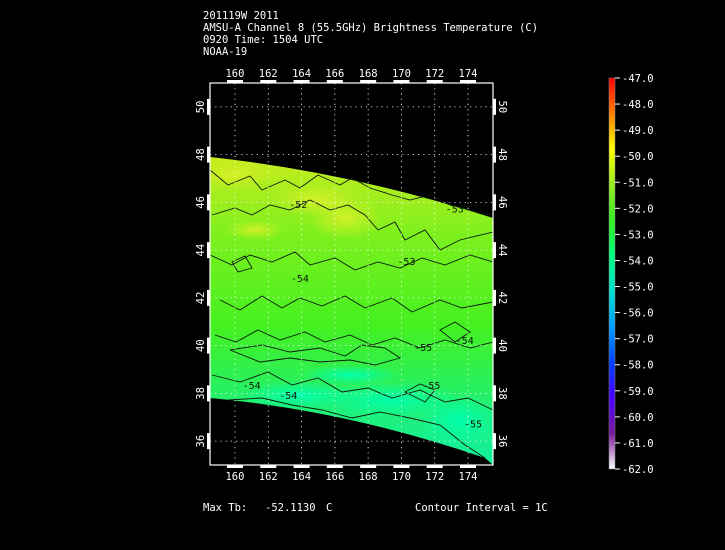  What do you see at coordinates (638, 183) in the screenshot?
I see `colorbar-label: -51.0` at bounding box center [638, 183].